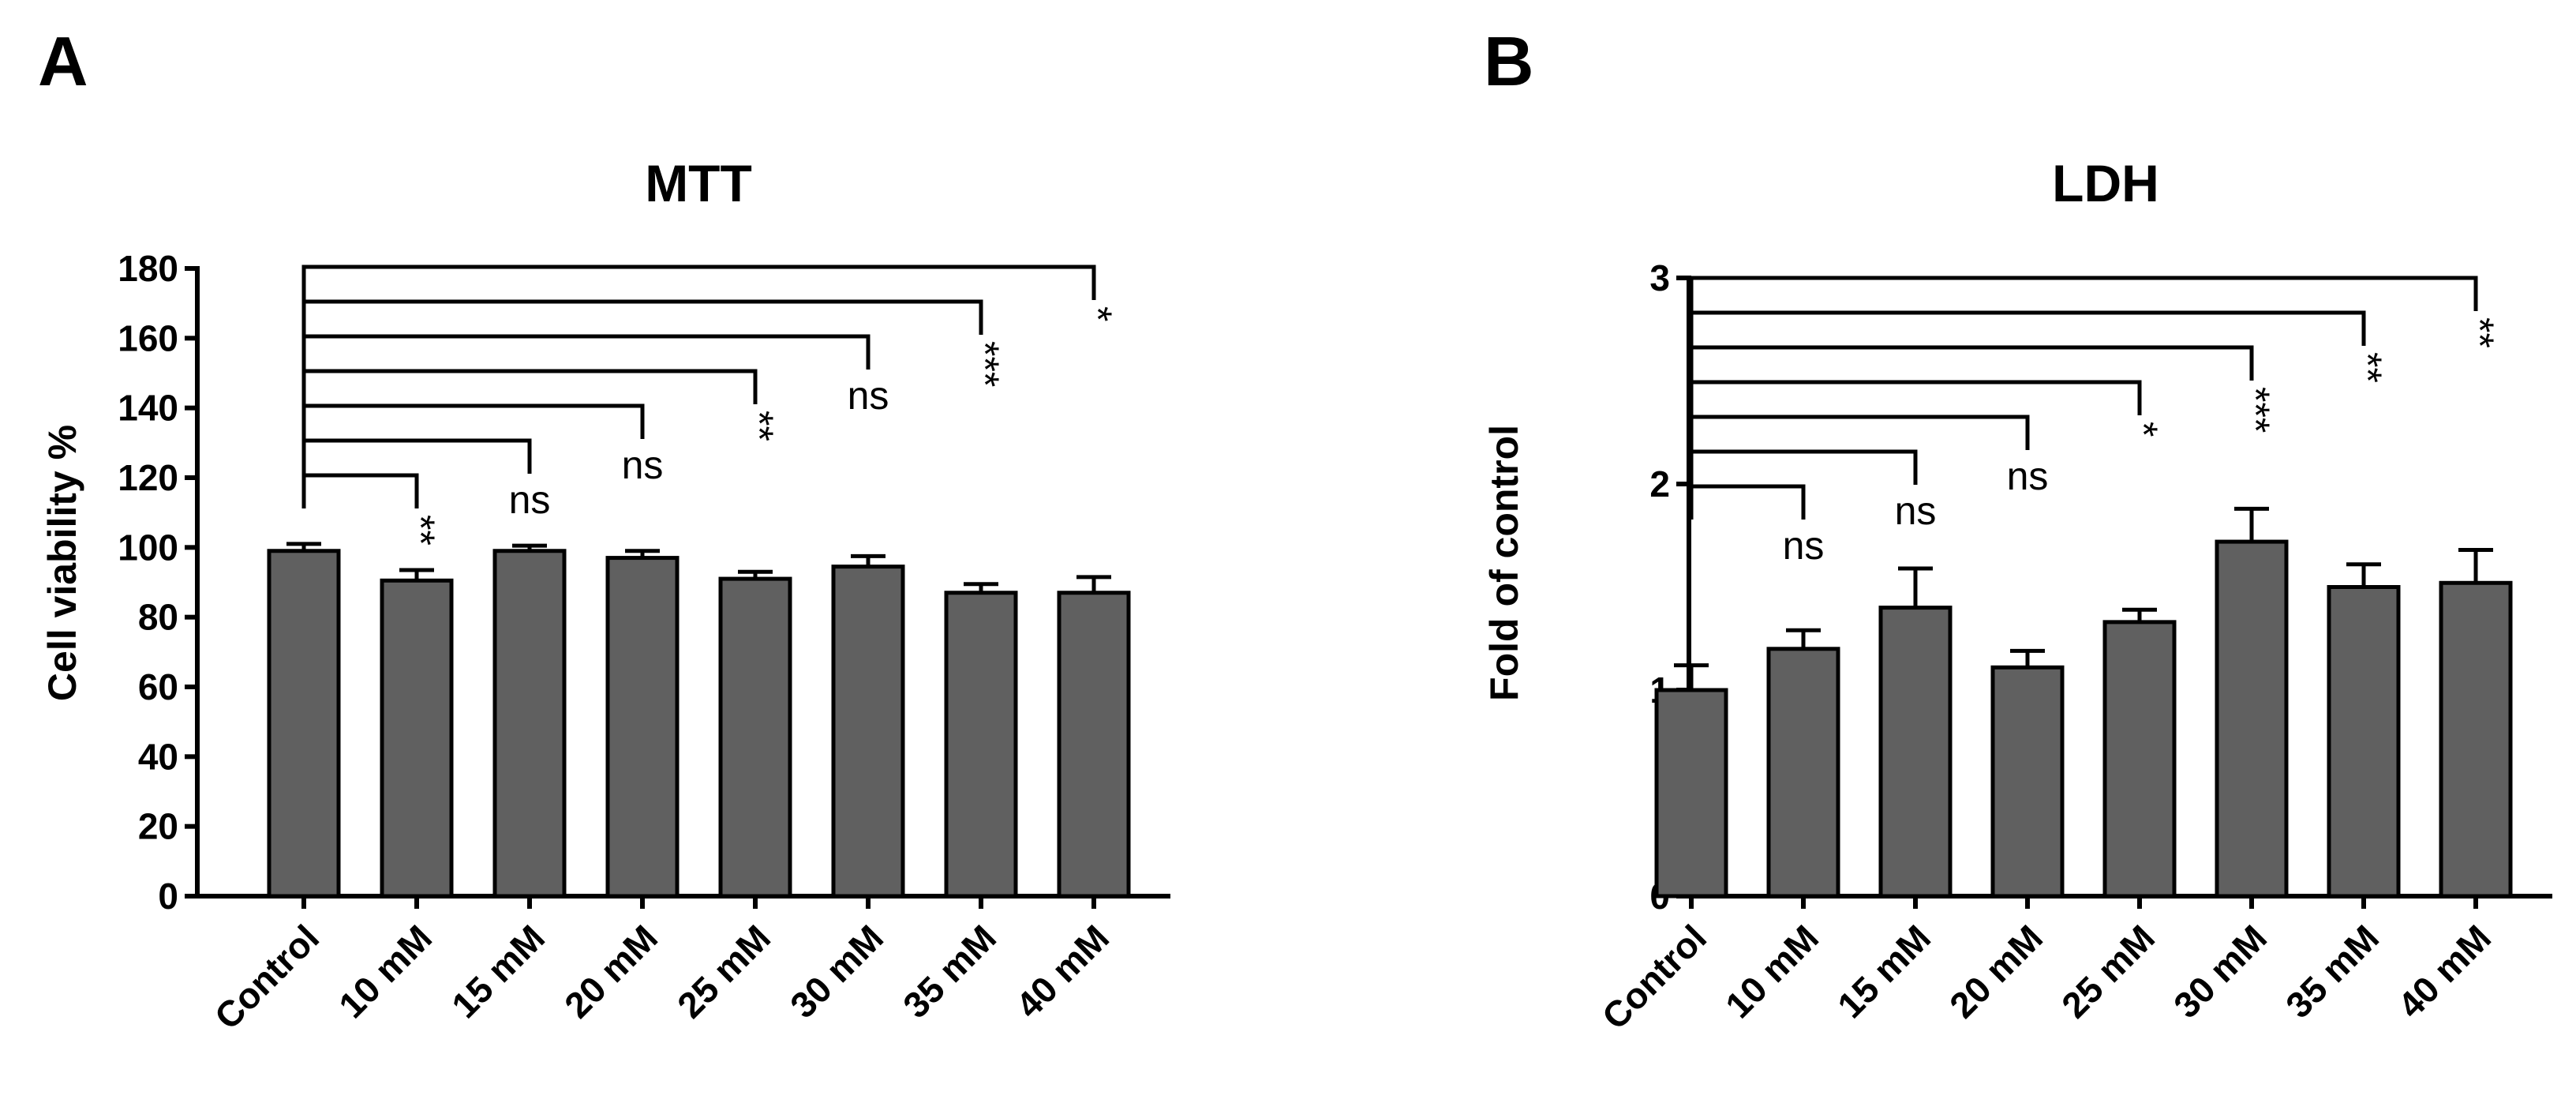 The width and height of the screenshot is (2576, 1103). I want to click on panel-b-y-axis-label: Fold of control, so click(1504, 563).